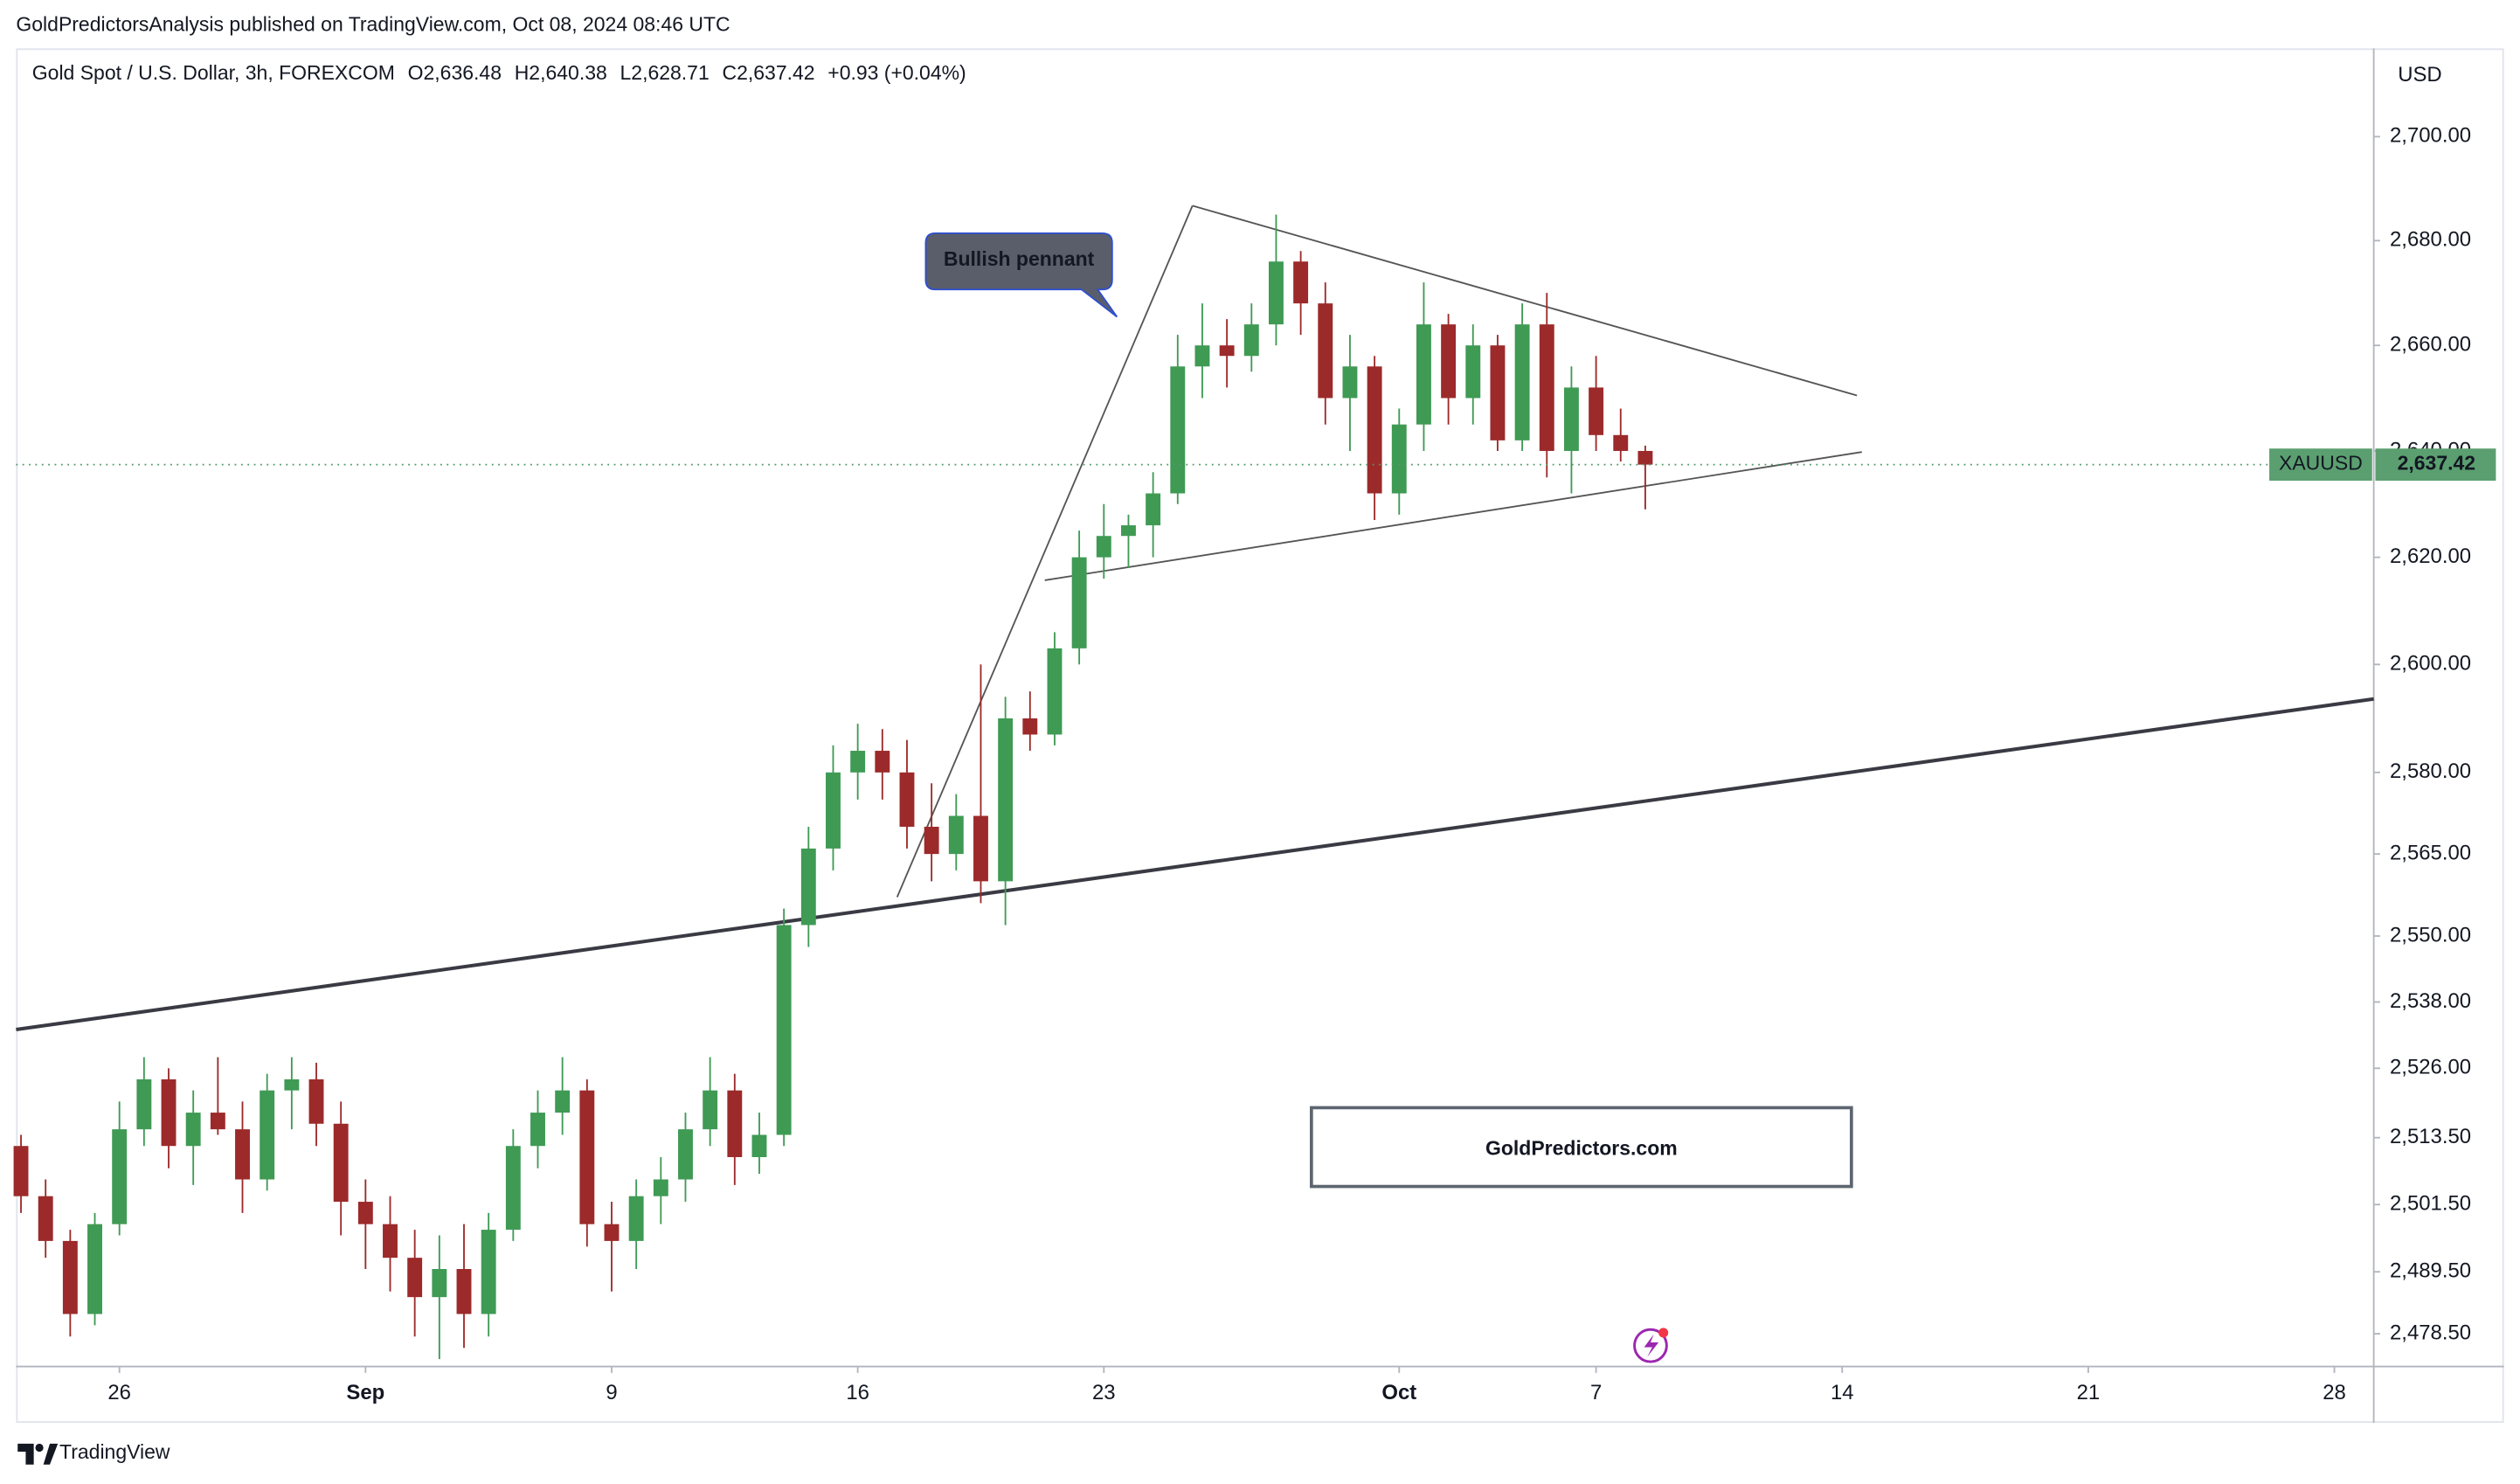  I want to click on brand: TradingView, so click(114, 1451).